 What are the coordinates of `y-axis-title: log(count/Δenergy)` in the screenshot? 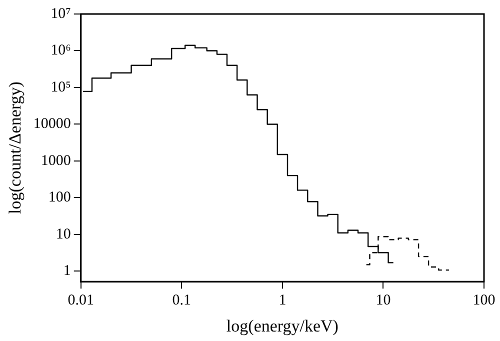 It's located at (15, 148).